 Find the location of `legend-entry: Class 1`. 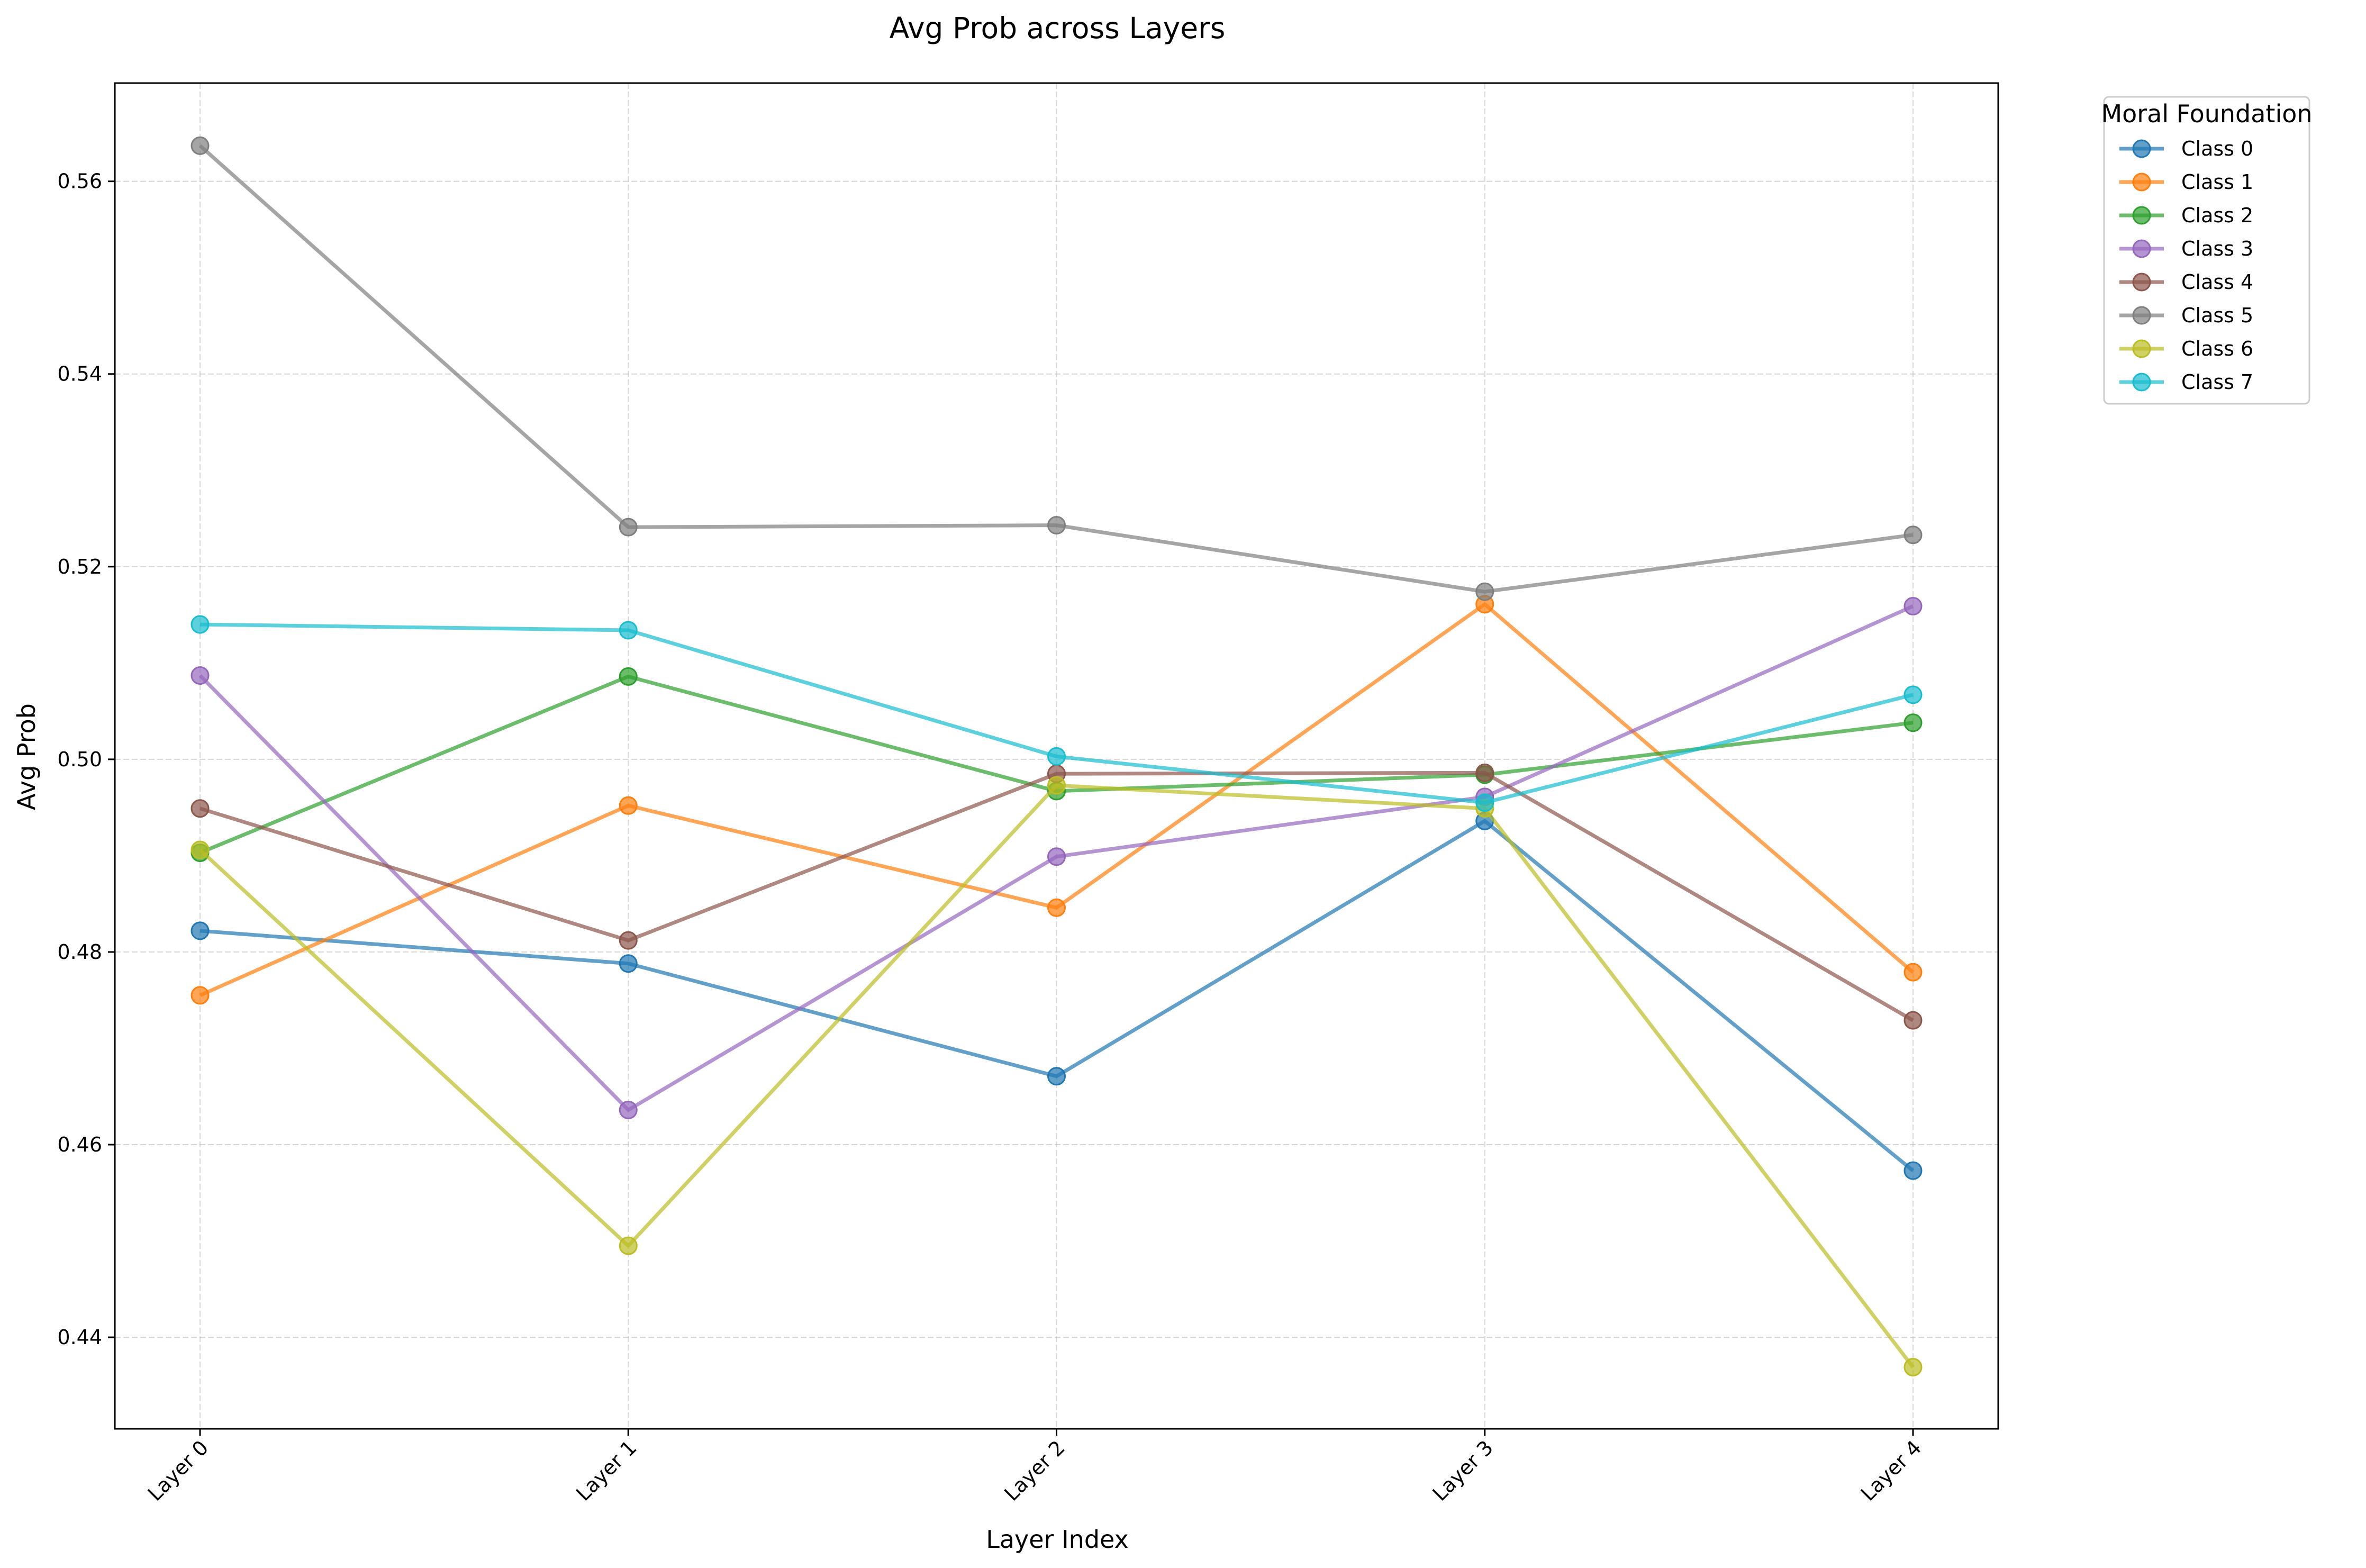

legend-entry: Class 1 is located at coordinates (2186, 182).